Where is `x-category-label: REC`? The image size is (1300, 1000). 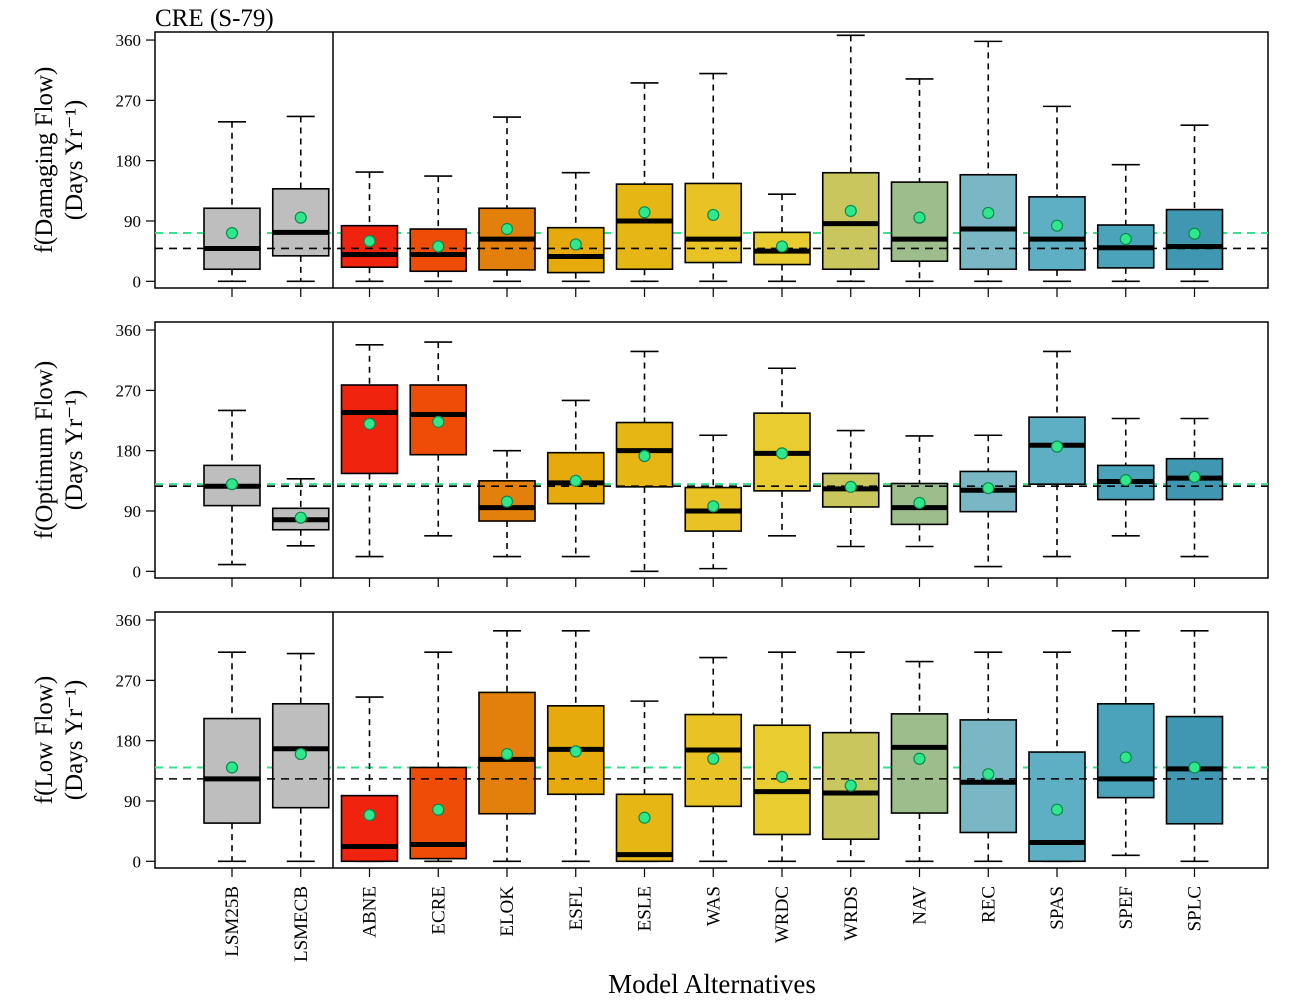 x-category-label: REC is located at coordinates (988, 904).